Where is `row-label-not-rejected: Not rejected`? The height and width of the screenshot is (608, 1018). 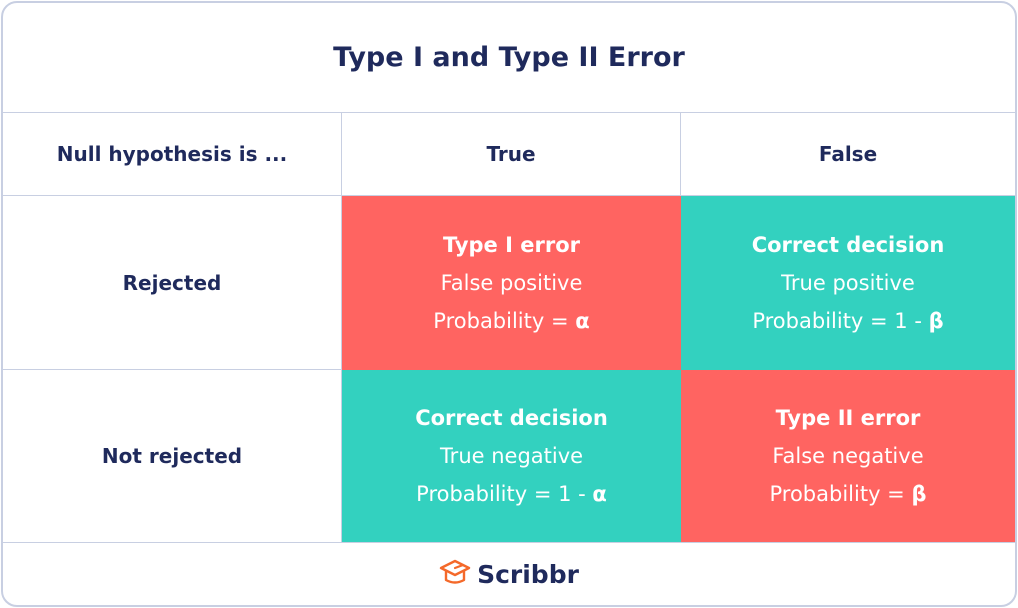
row-label-not-rejected: Not rejected is located at coordinates (172, 456).